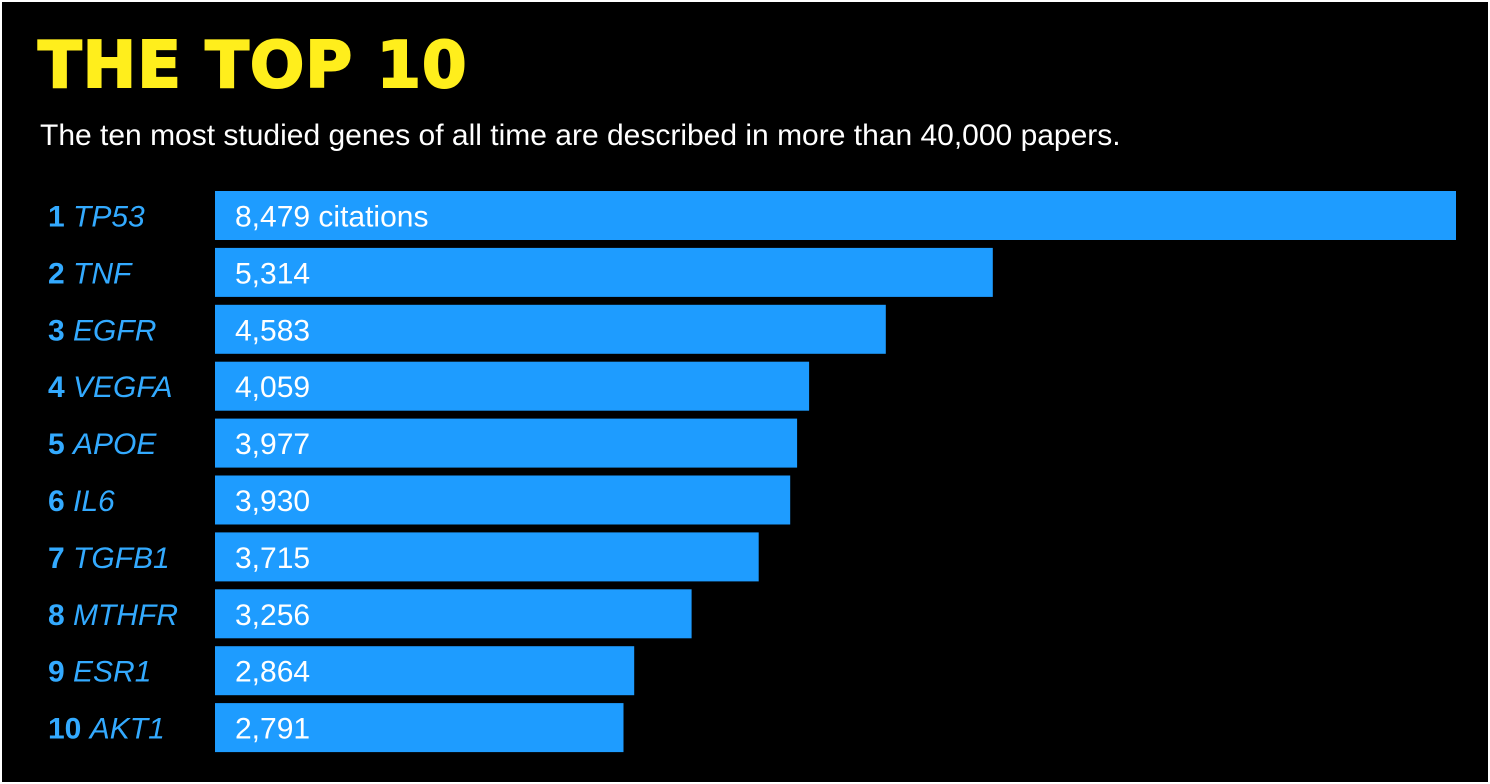 This screenshot has height=784, width=1490. Describe the element at coordinates (272, 672) in the screenshot. I see `value-label: 2,864` at that location.